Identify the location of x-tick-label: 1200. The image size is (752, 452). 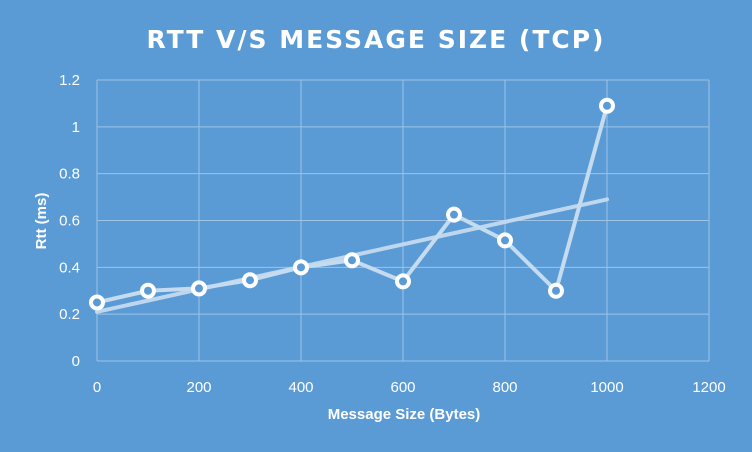
(708, 387).